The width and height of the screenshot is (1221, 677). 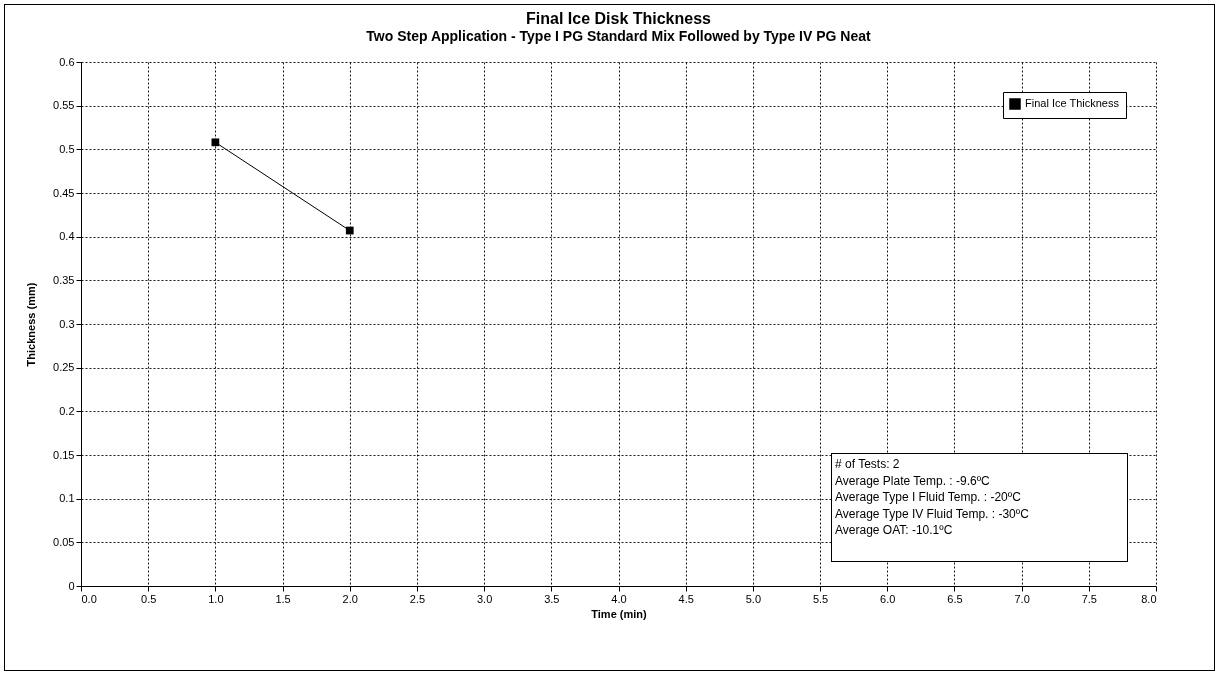 What do you see at coordinates (619, 598) in the screenshot?
I see `x-tick-label: 4.0` at bounding box center [619, 598].